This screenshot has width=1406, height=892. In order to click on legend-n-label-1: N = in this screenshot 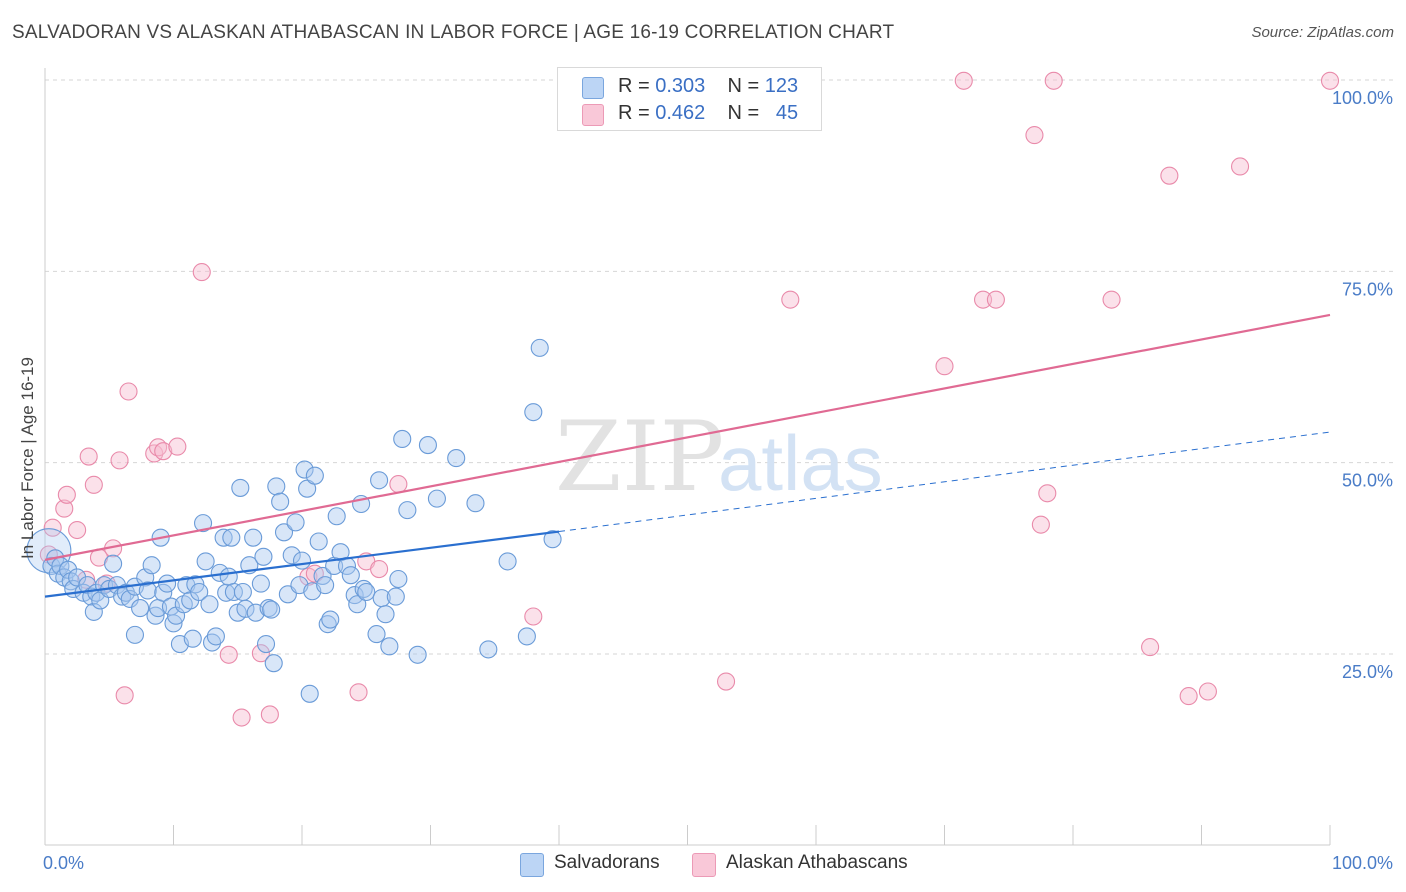, I will do `click(743, 86)`.